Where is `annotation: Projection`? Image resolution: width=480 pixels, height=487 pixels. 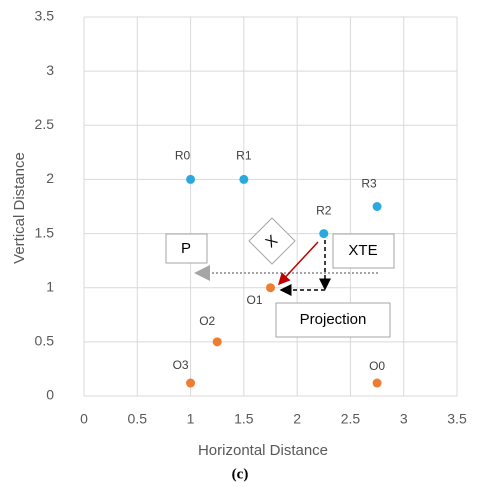 annotation: Projection is located at coordinates (333, 319).